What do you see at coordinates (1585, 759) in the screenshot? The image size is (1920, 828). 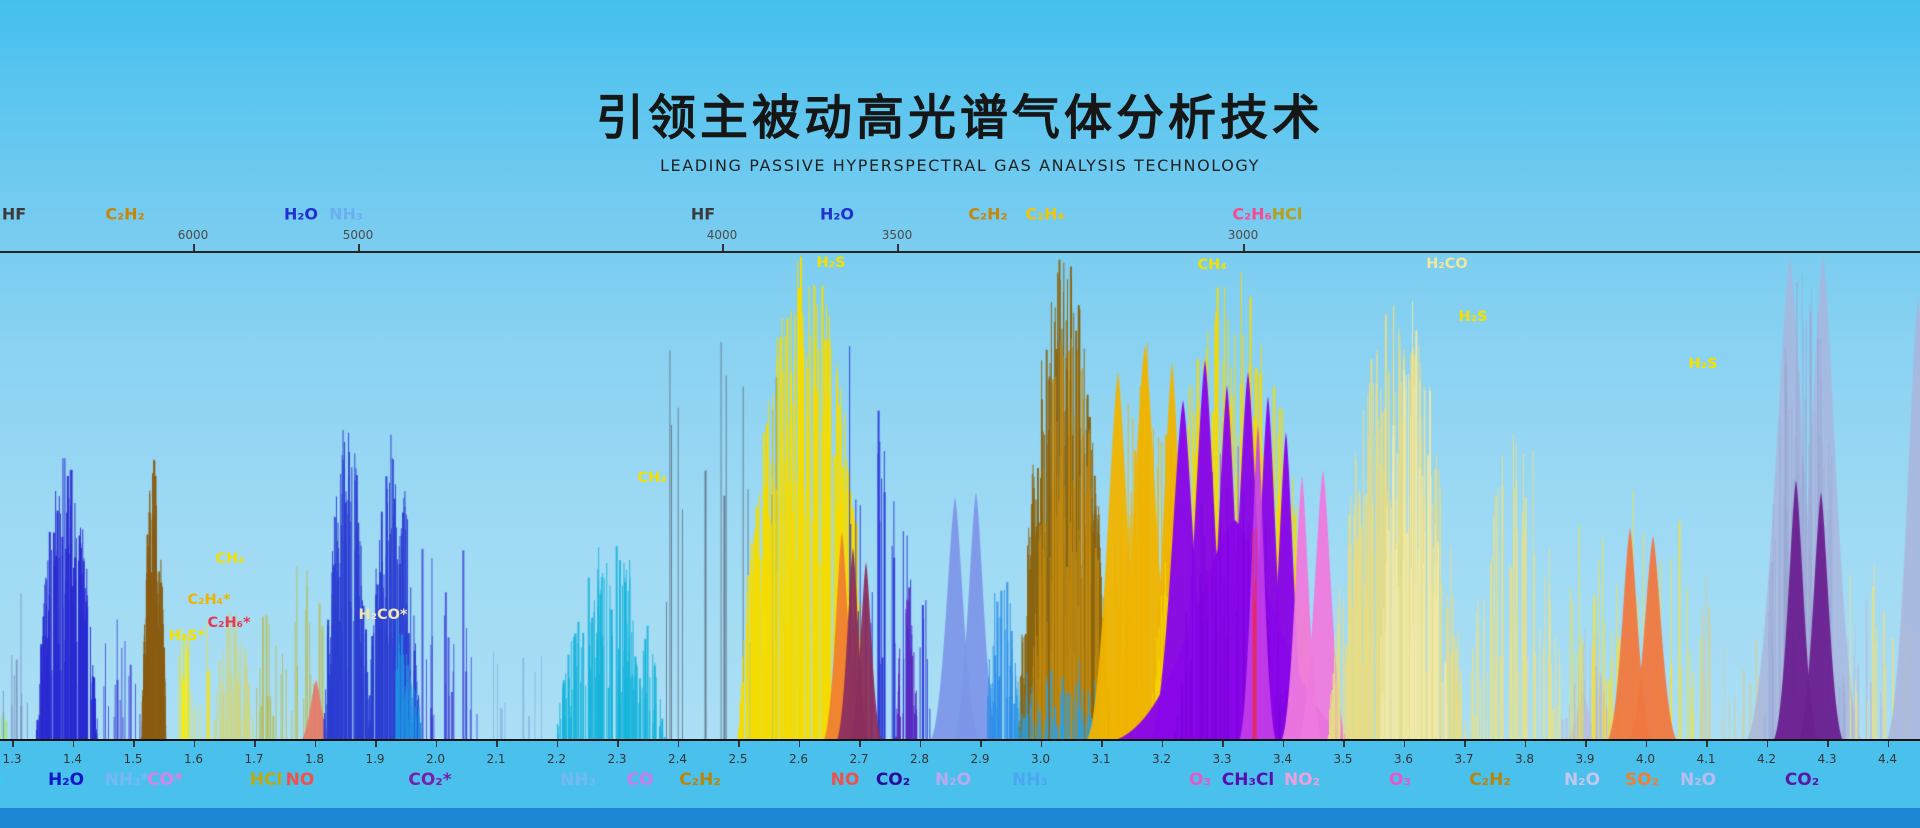 I see `bottom-tick-label: 3.9` at bounding box center [1585, 759].